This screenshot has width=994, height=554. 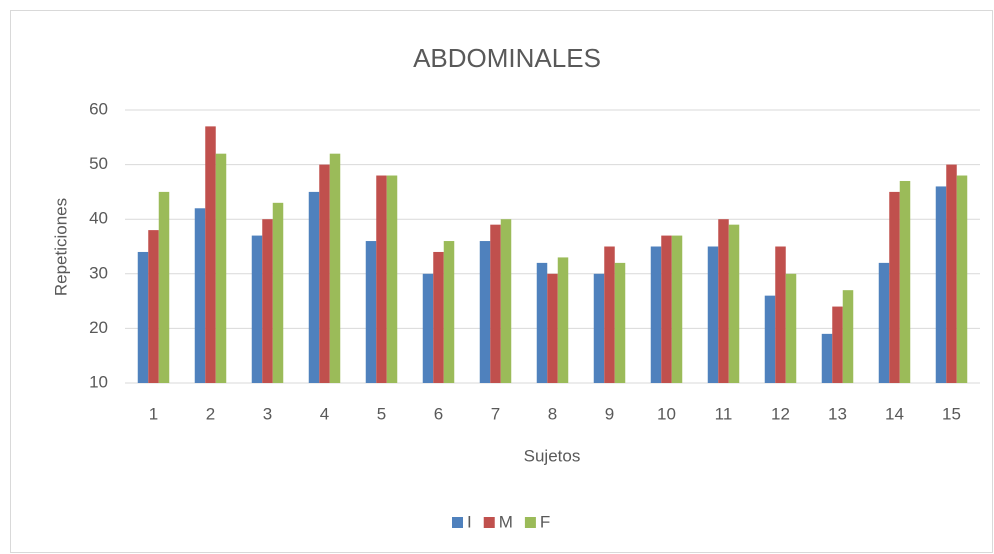 What do you see at coordinates (98, 272) in the screenshot?
I see `y-tick-label: 30` at bounding box center [98, 272].